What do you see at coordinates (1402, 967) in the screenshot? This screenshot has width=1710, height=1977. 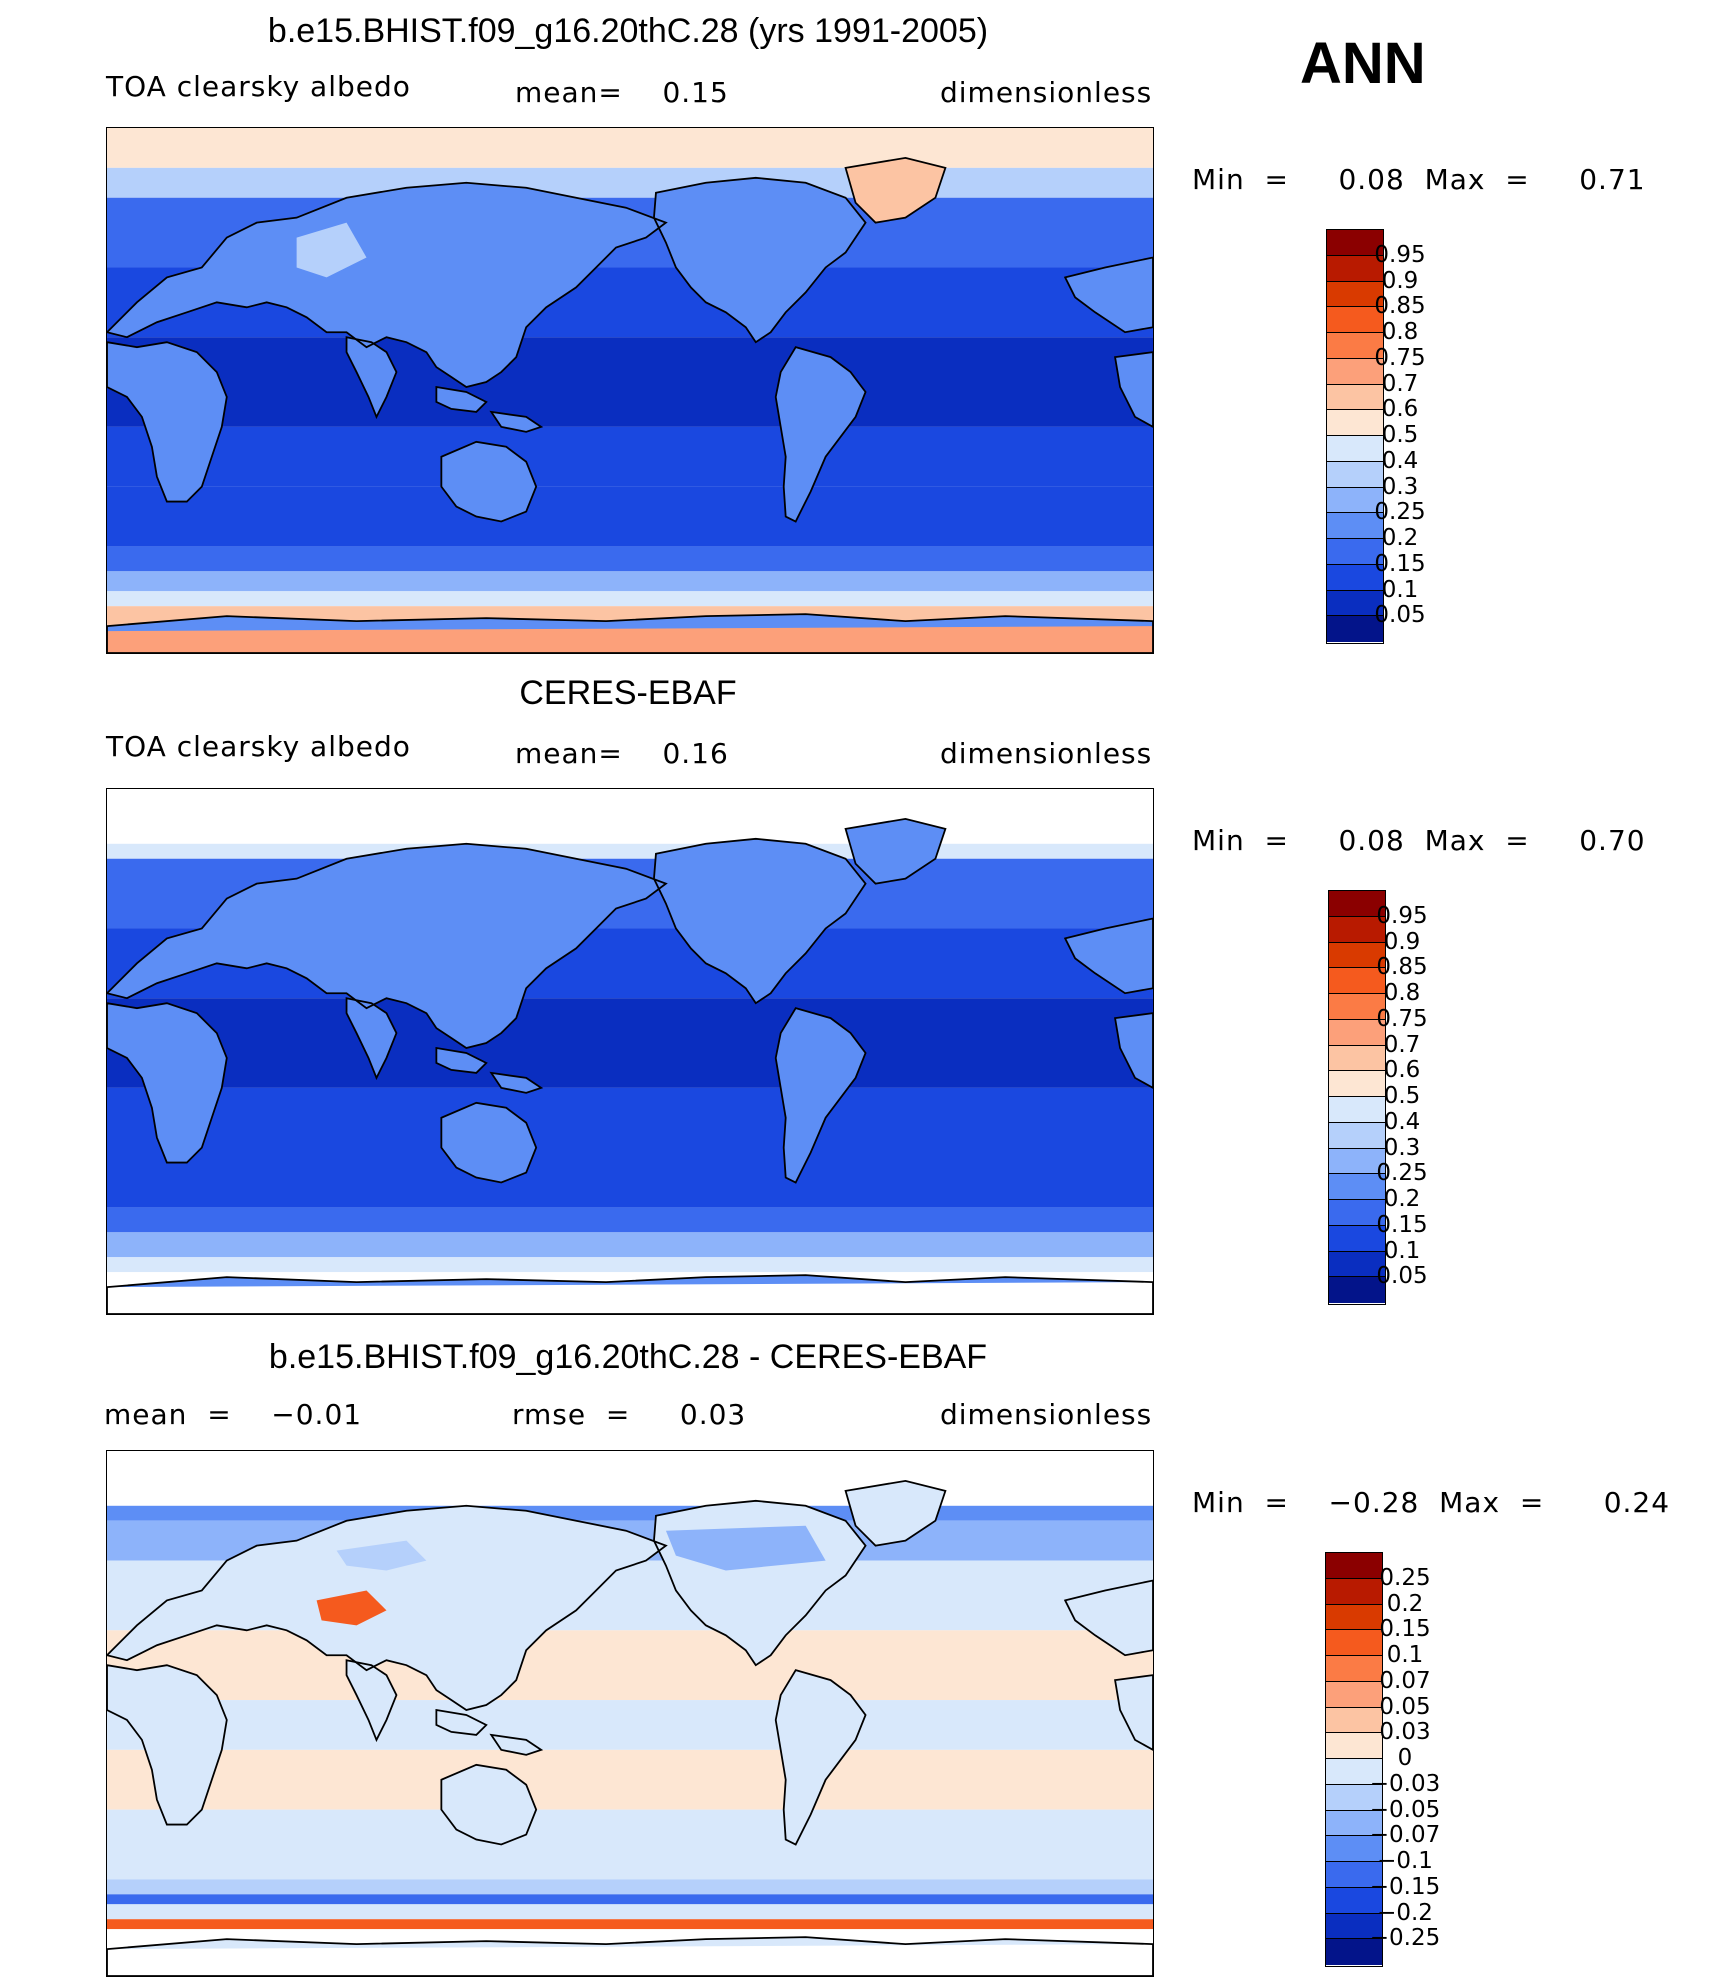 I see `colorbar-label: 0.85` at bounding box center [1402, 967].